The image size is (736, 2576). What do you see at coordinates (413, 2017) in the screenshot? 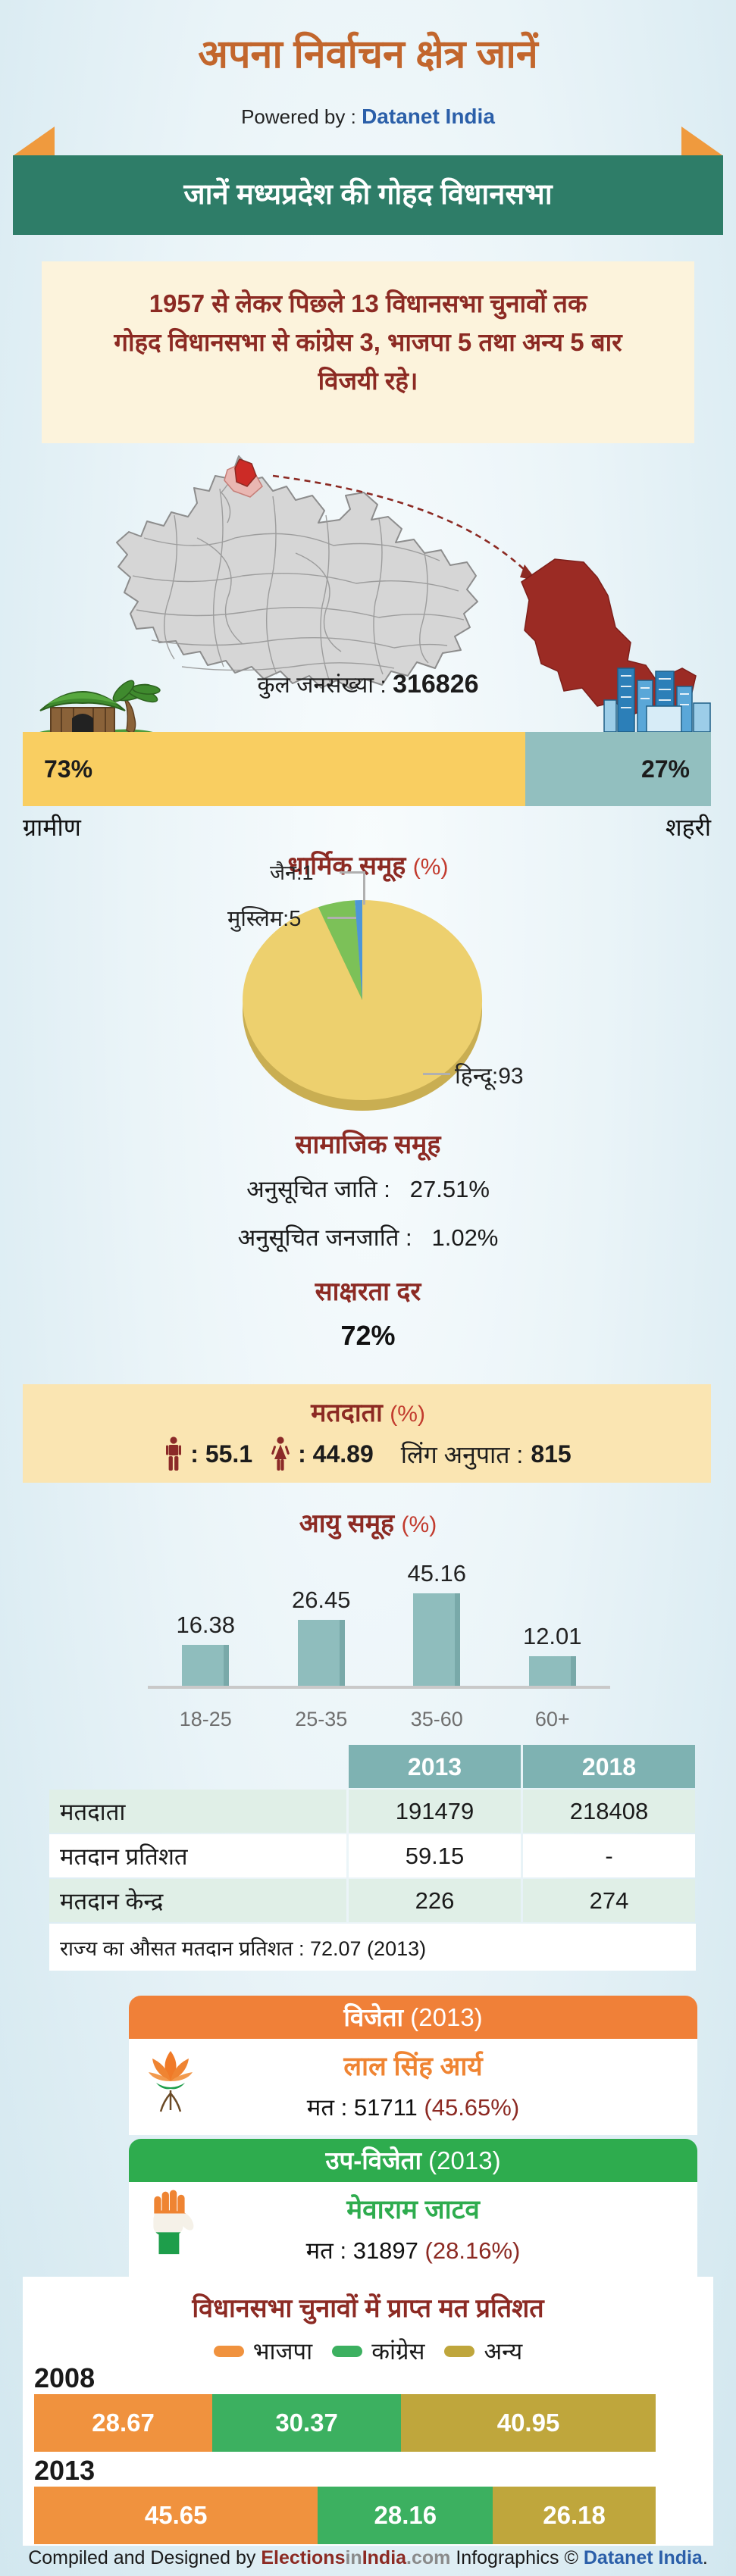
I see `winner-header: विजेता (2013)` at bounding box center [413, 2017].